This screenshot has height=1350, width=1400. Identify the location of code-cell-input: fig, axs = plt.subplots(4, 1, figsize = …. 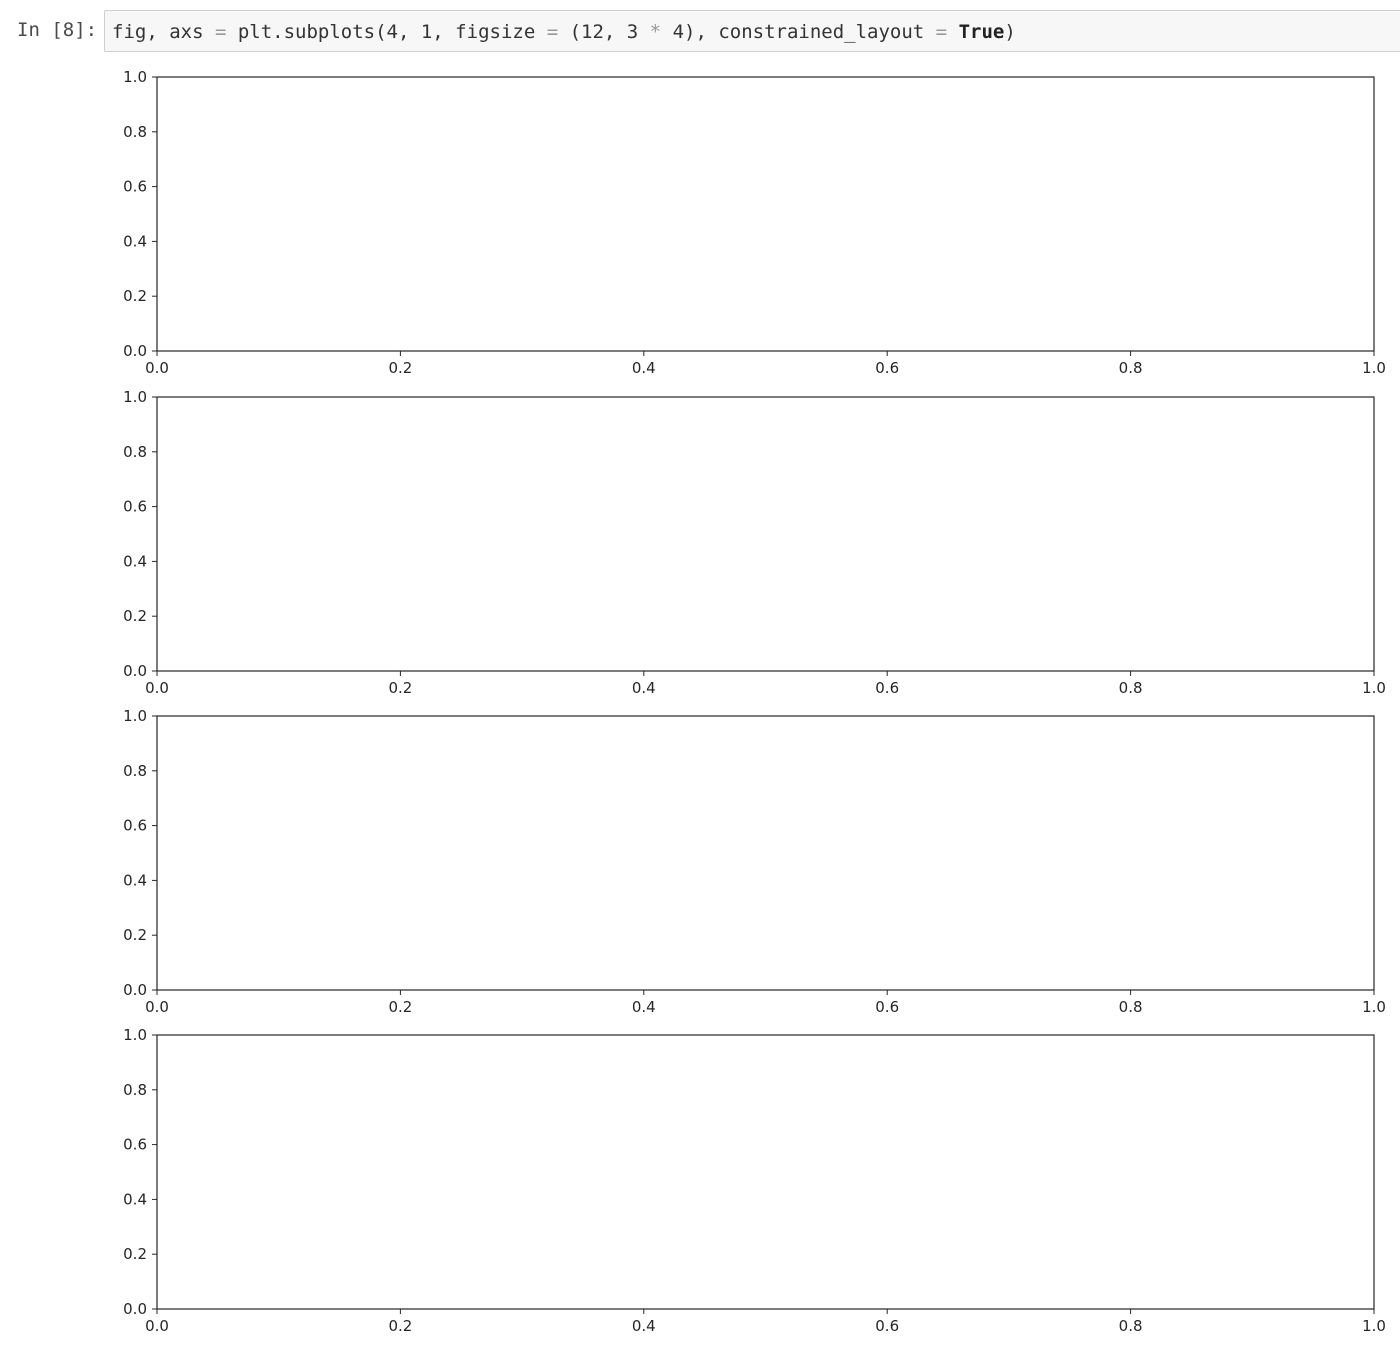
(752, 31).